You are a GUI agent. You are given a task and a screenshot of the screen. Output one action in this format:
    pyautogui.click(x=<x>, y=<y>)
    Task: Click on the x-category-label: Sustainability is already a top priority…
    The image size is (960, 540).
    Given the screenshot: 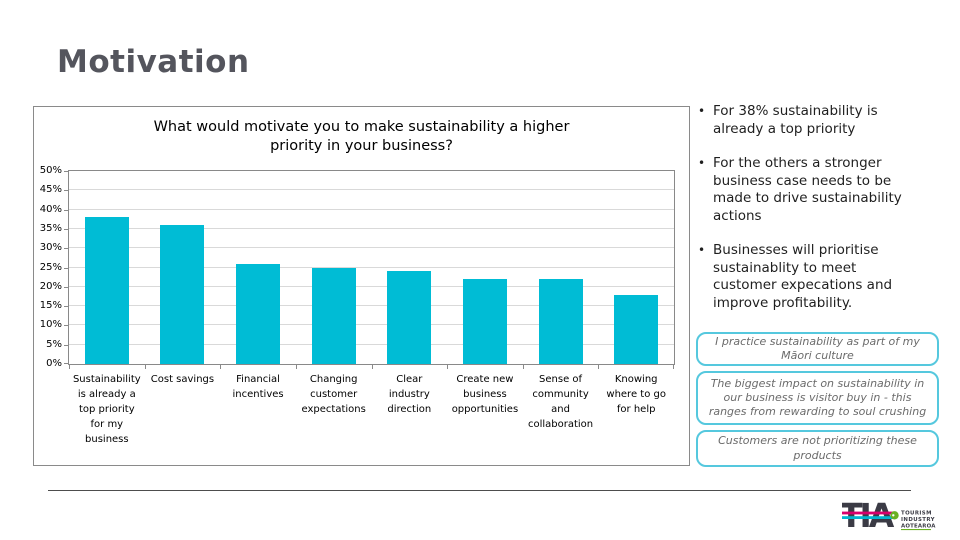 What is the action you would take?
    pyautogui.click(x=106, y=409)
    